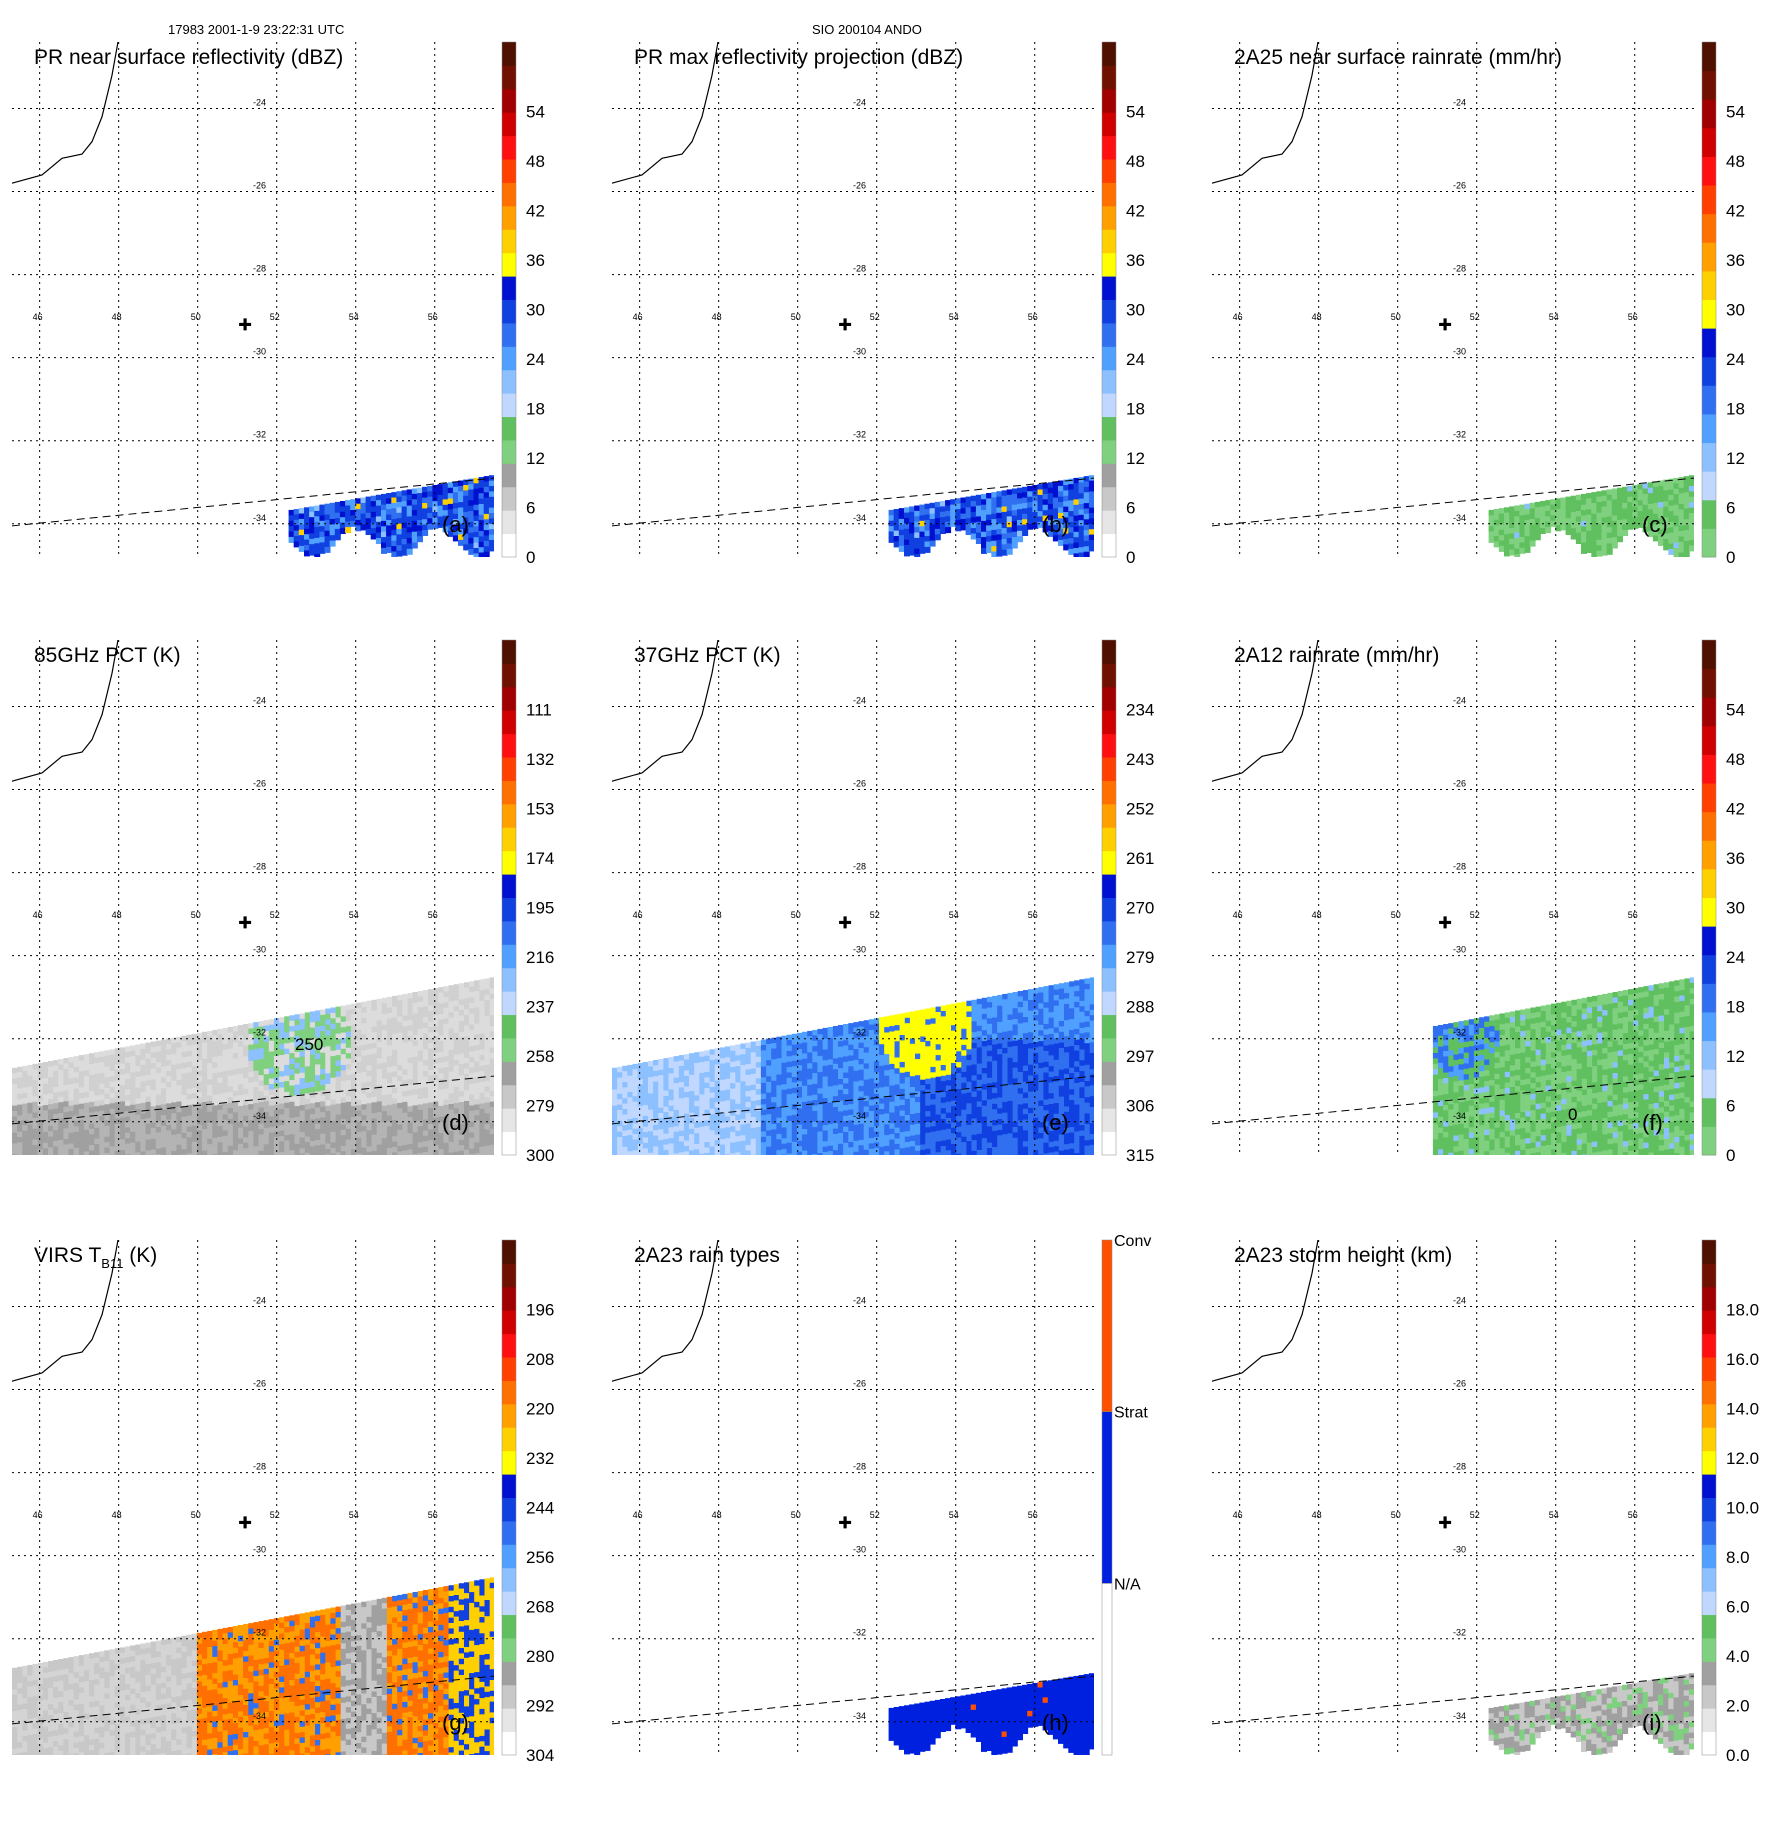  What do you see at coordinates (455, 1722) in the screenshot?
I see `panel-label: (g)` at bounding box center [455, 1722].